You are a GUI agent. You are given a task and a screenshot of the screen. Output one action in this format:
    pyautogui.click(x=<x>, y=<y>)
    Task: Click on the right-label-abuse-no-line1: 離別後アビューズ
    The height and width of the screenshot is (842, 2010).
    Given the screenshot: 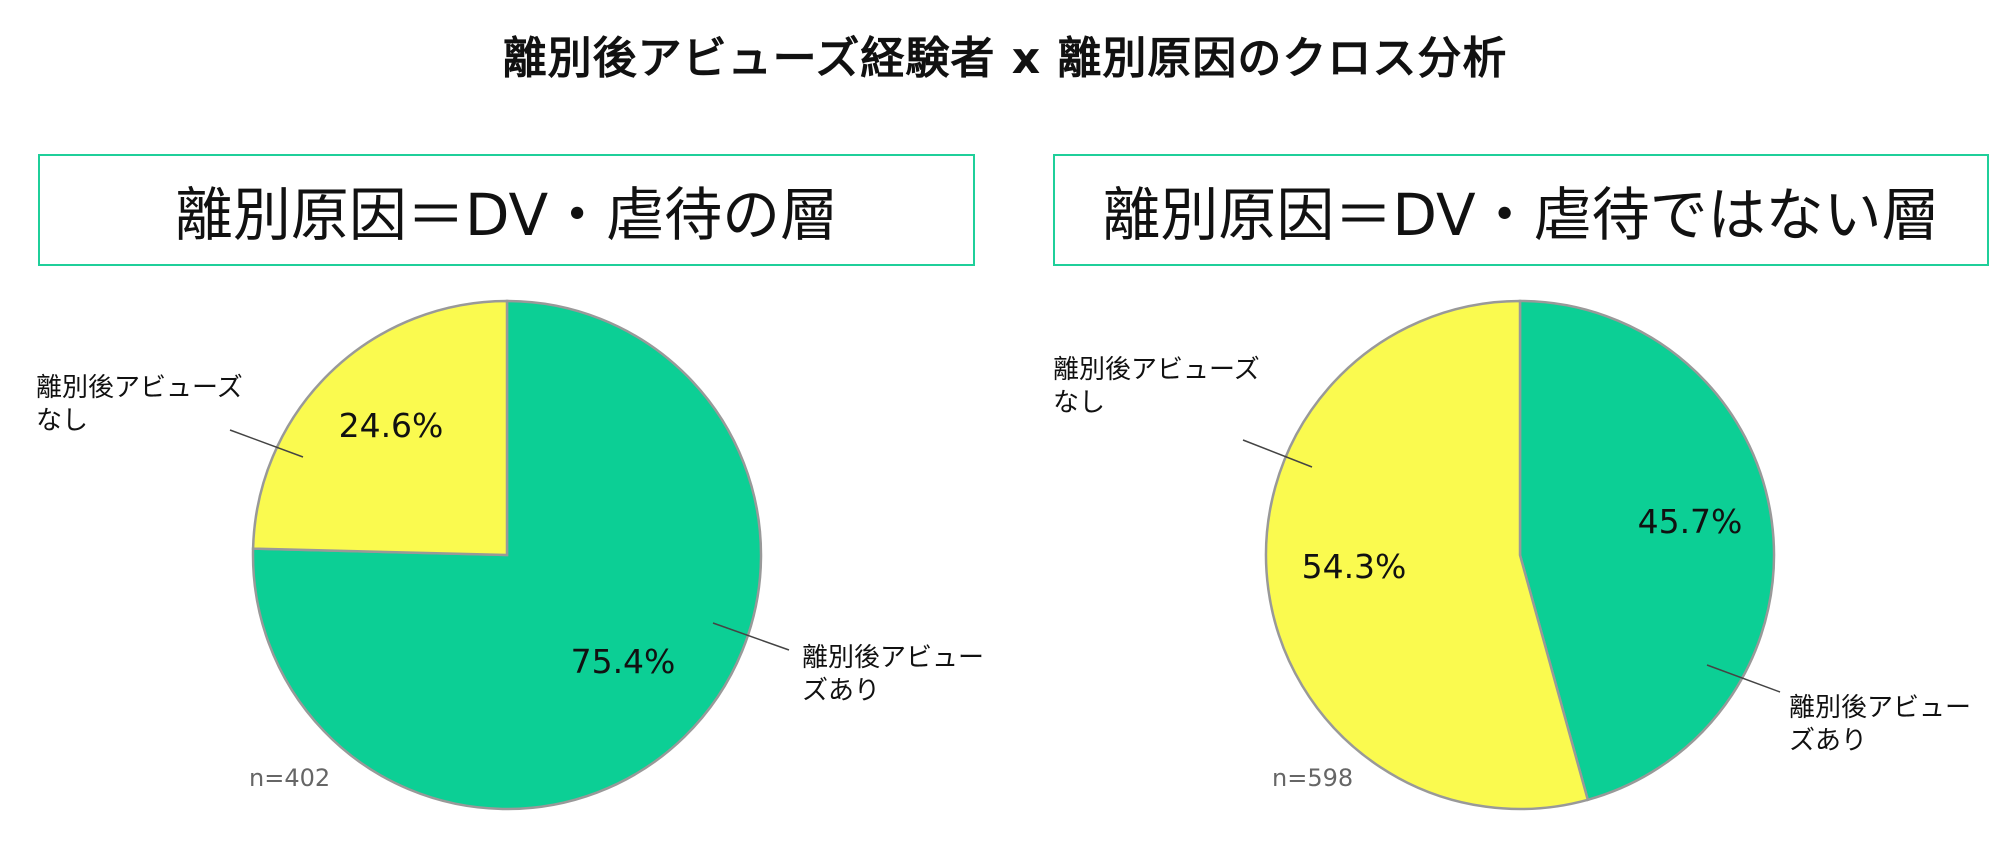 What is the action you would take?
    pyautogui.click(x=1156, y=370)
    